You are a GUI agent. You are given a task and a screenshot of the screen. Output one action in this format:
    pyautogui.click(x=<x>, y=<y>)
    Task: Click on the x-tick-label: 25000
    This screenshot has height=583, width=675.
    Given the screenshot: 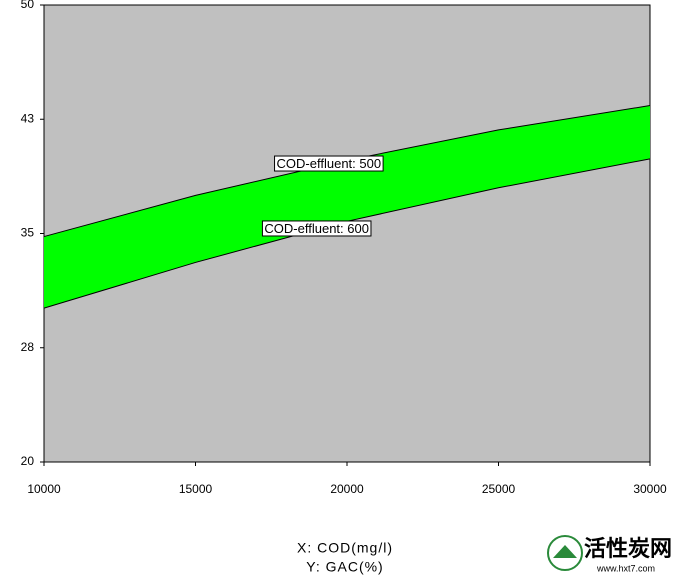 What is the action you would take?
    pyautogui.click(x=499, y=489)
    